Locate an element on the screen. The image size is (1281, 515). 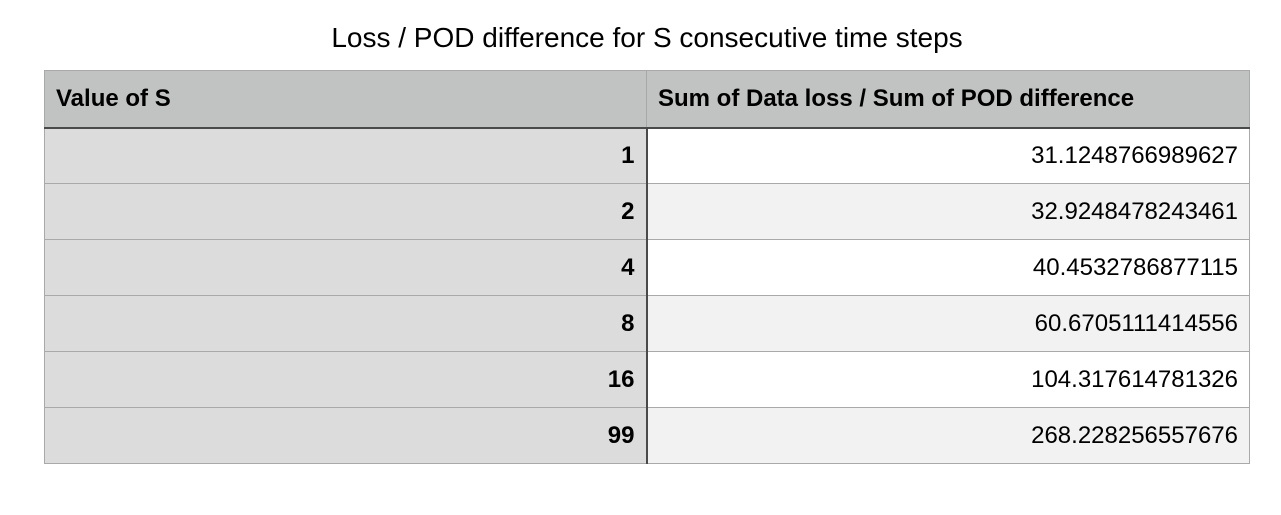
table-row: 8 60.6705111414556 is located at coordinates (647, 323).